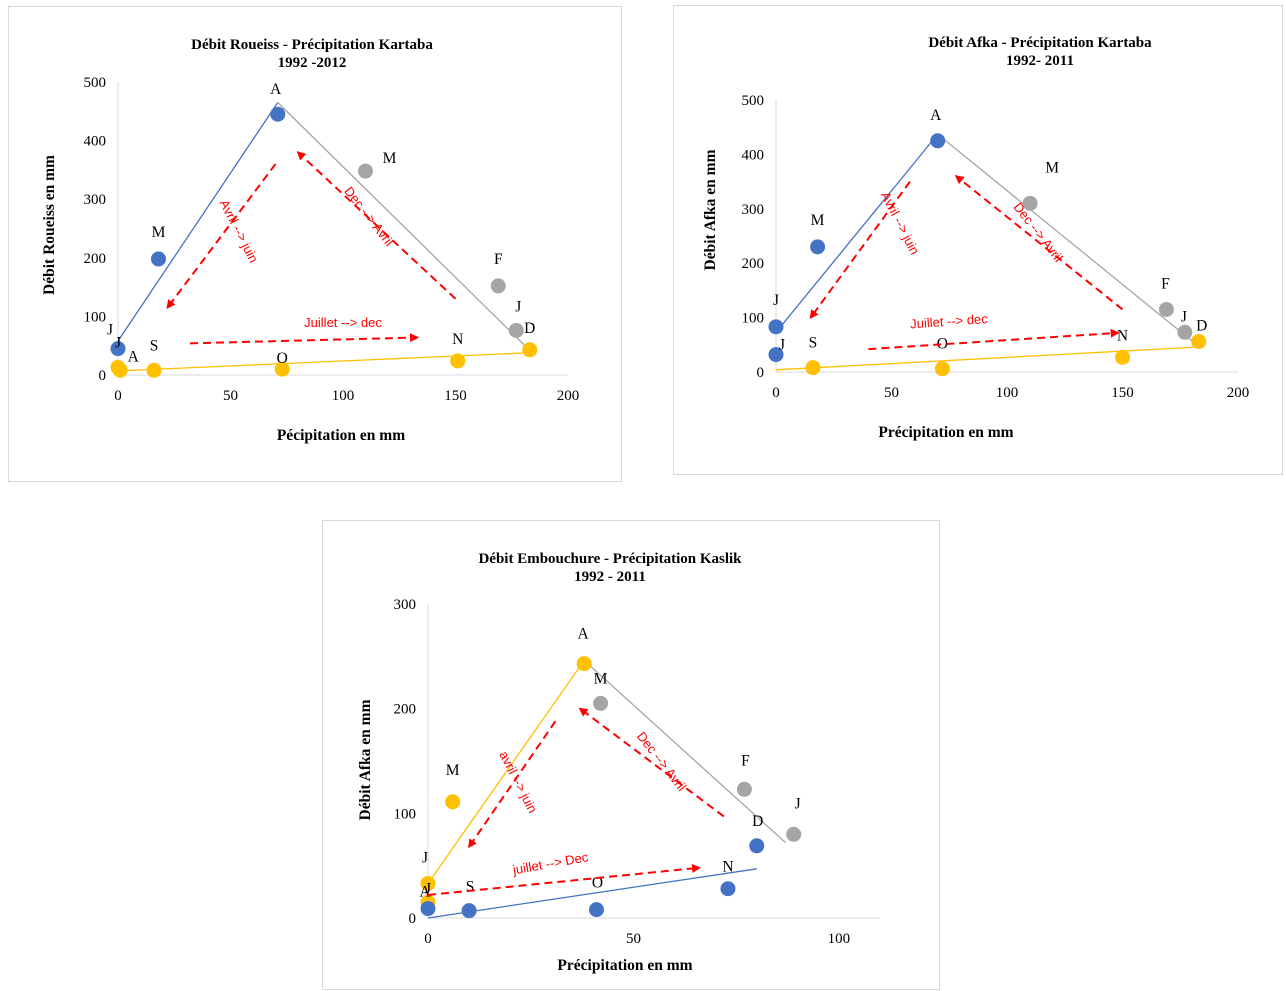  What do you see at coordinates (550, 863) in the screenshot?
I see `arrow-annotation: juillet --> Dec` at bounding box center [550, 863].